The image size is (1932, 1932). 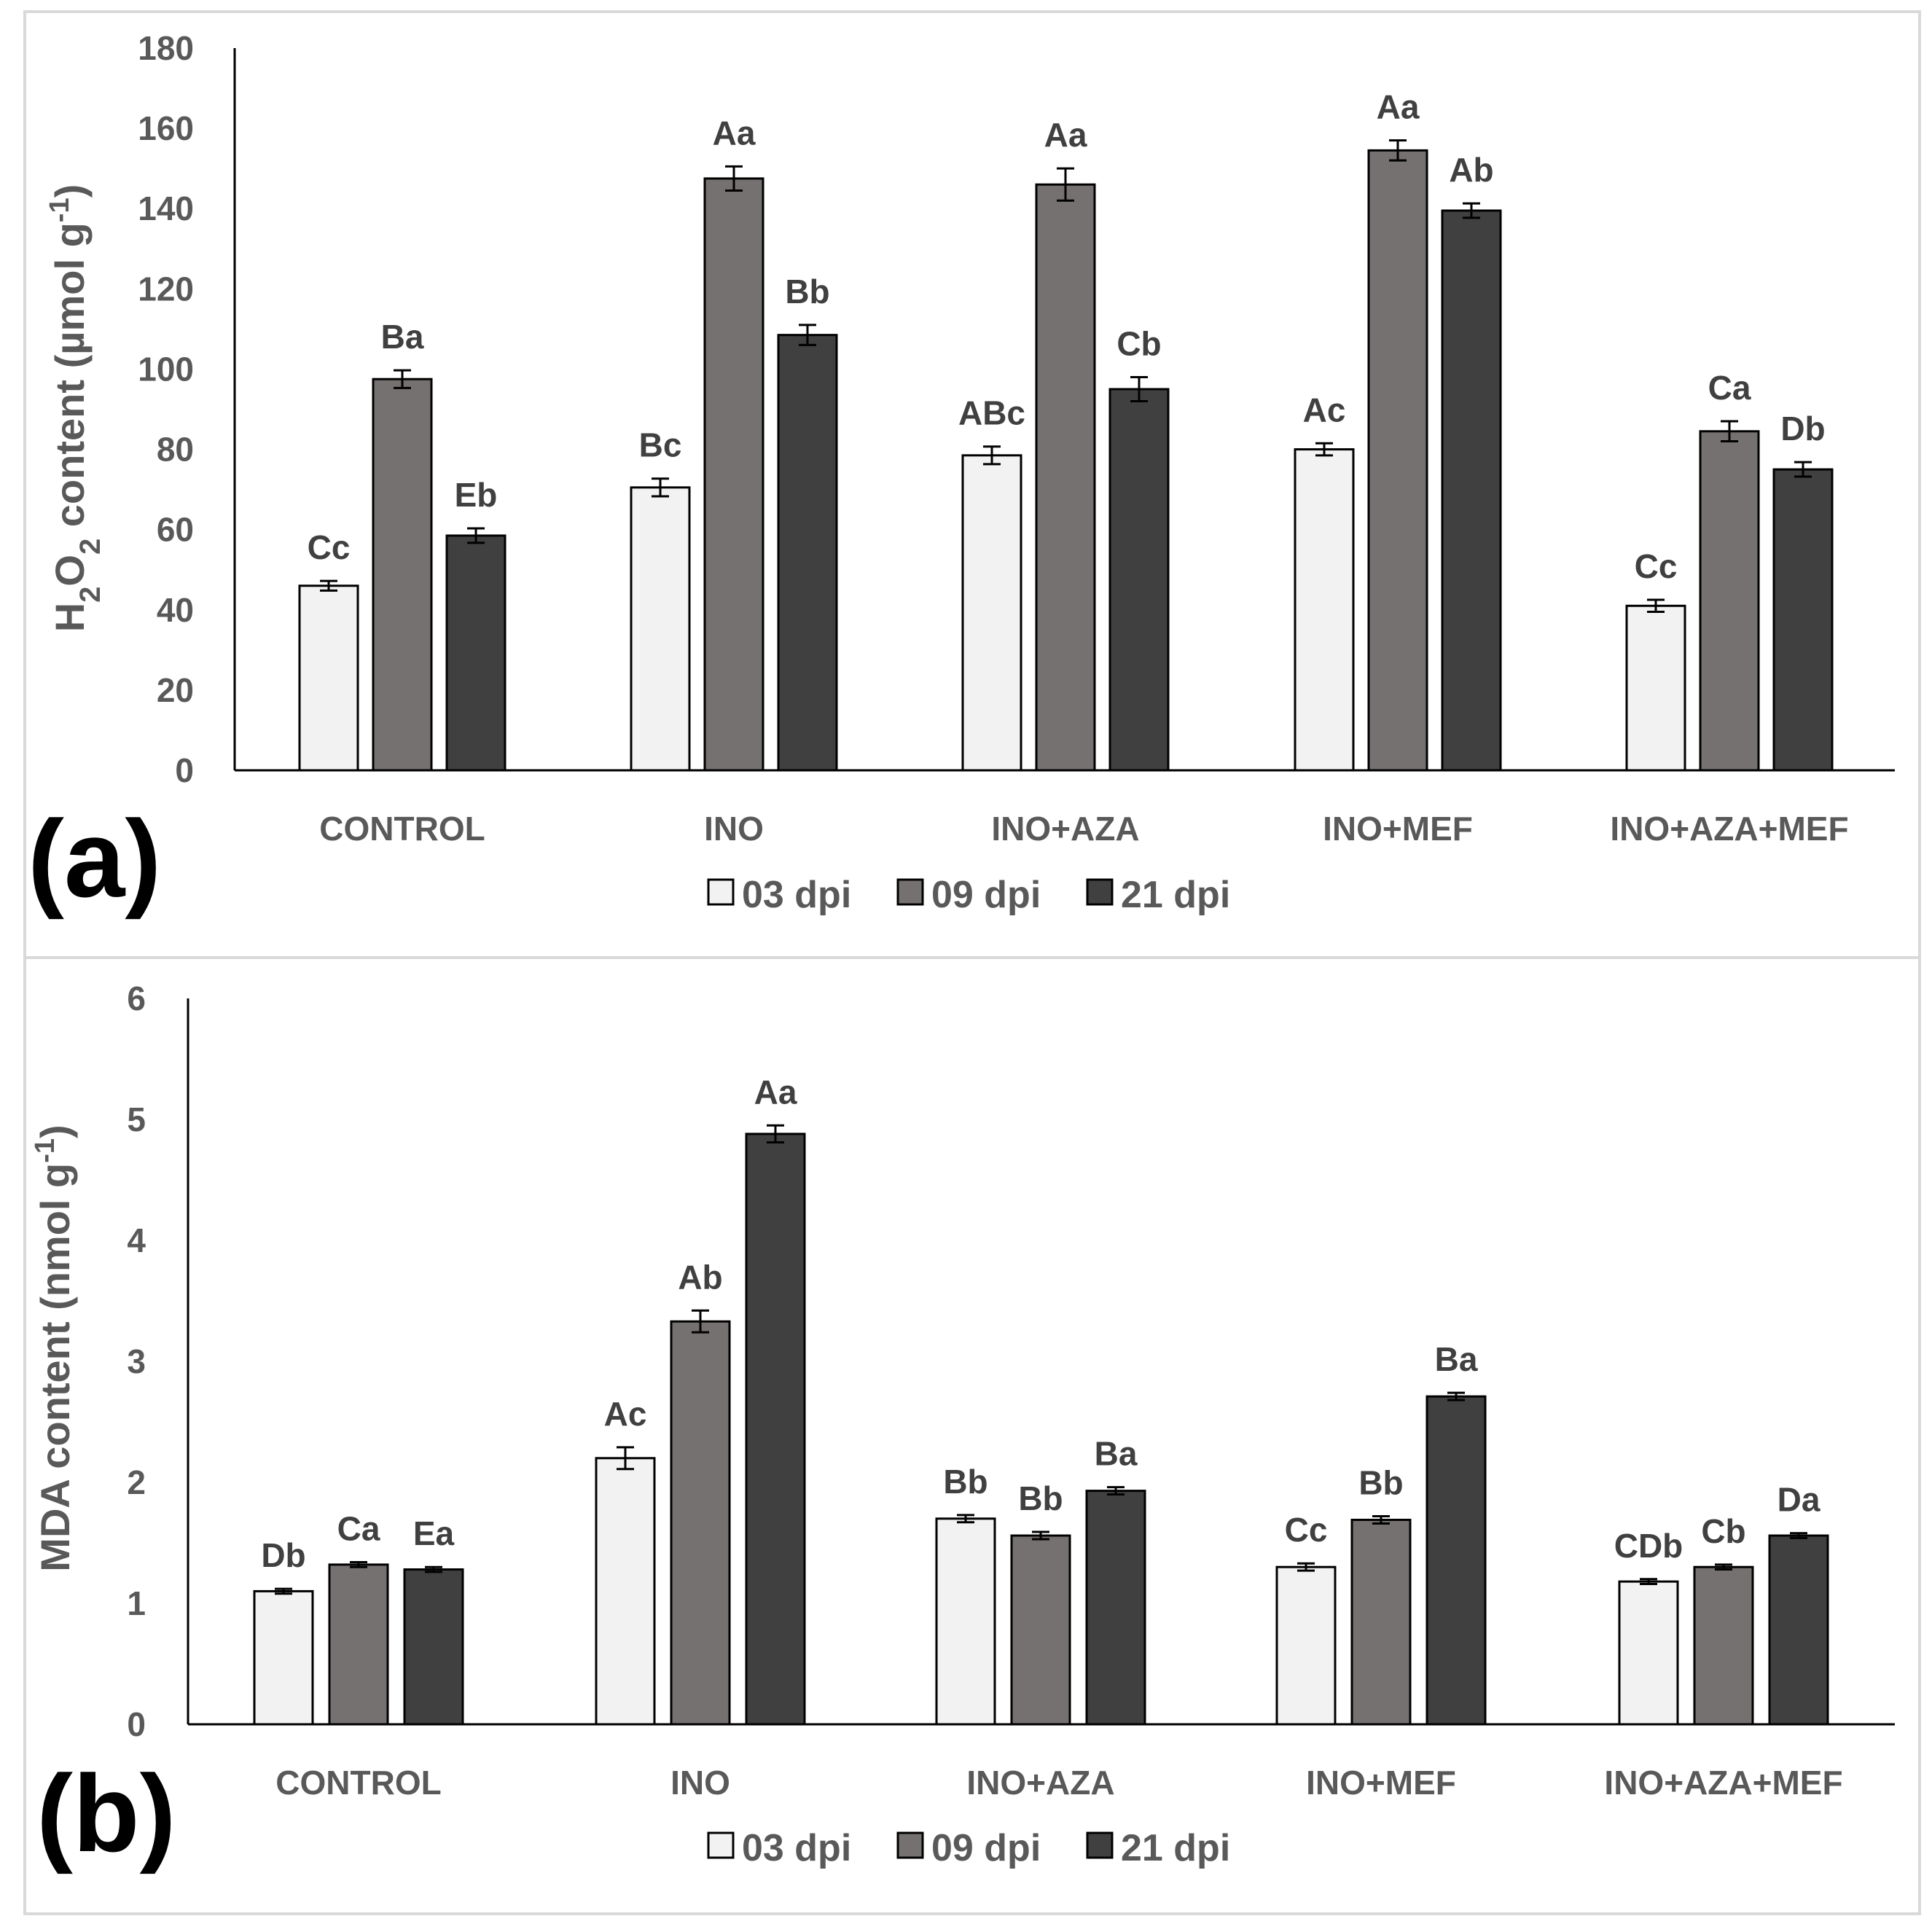 What do you see at coordinates (136, 1603) in the screenshot?
I see `y-tick-label: 1` at bounding box center [136, 1603].